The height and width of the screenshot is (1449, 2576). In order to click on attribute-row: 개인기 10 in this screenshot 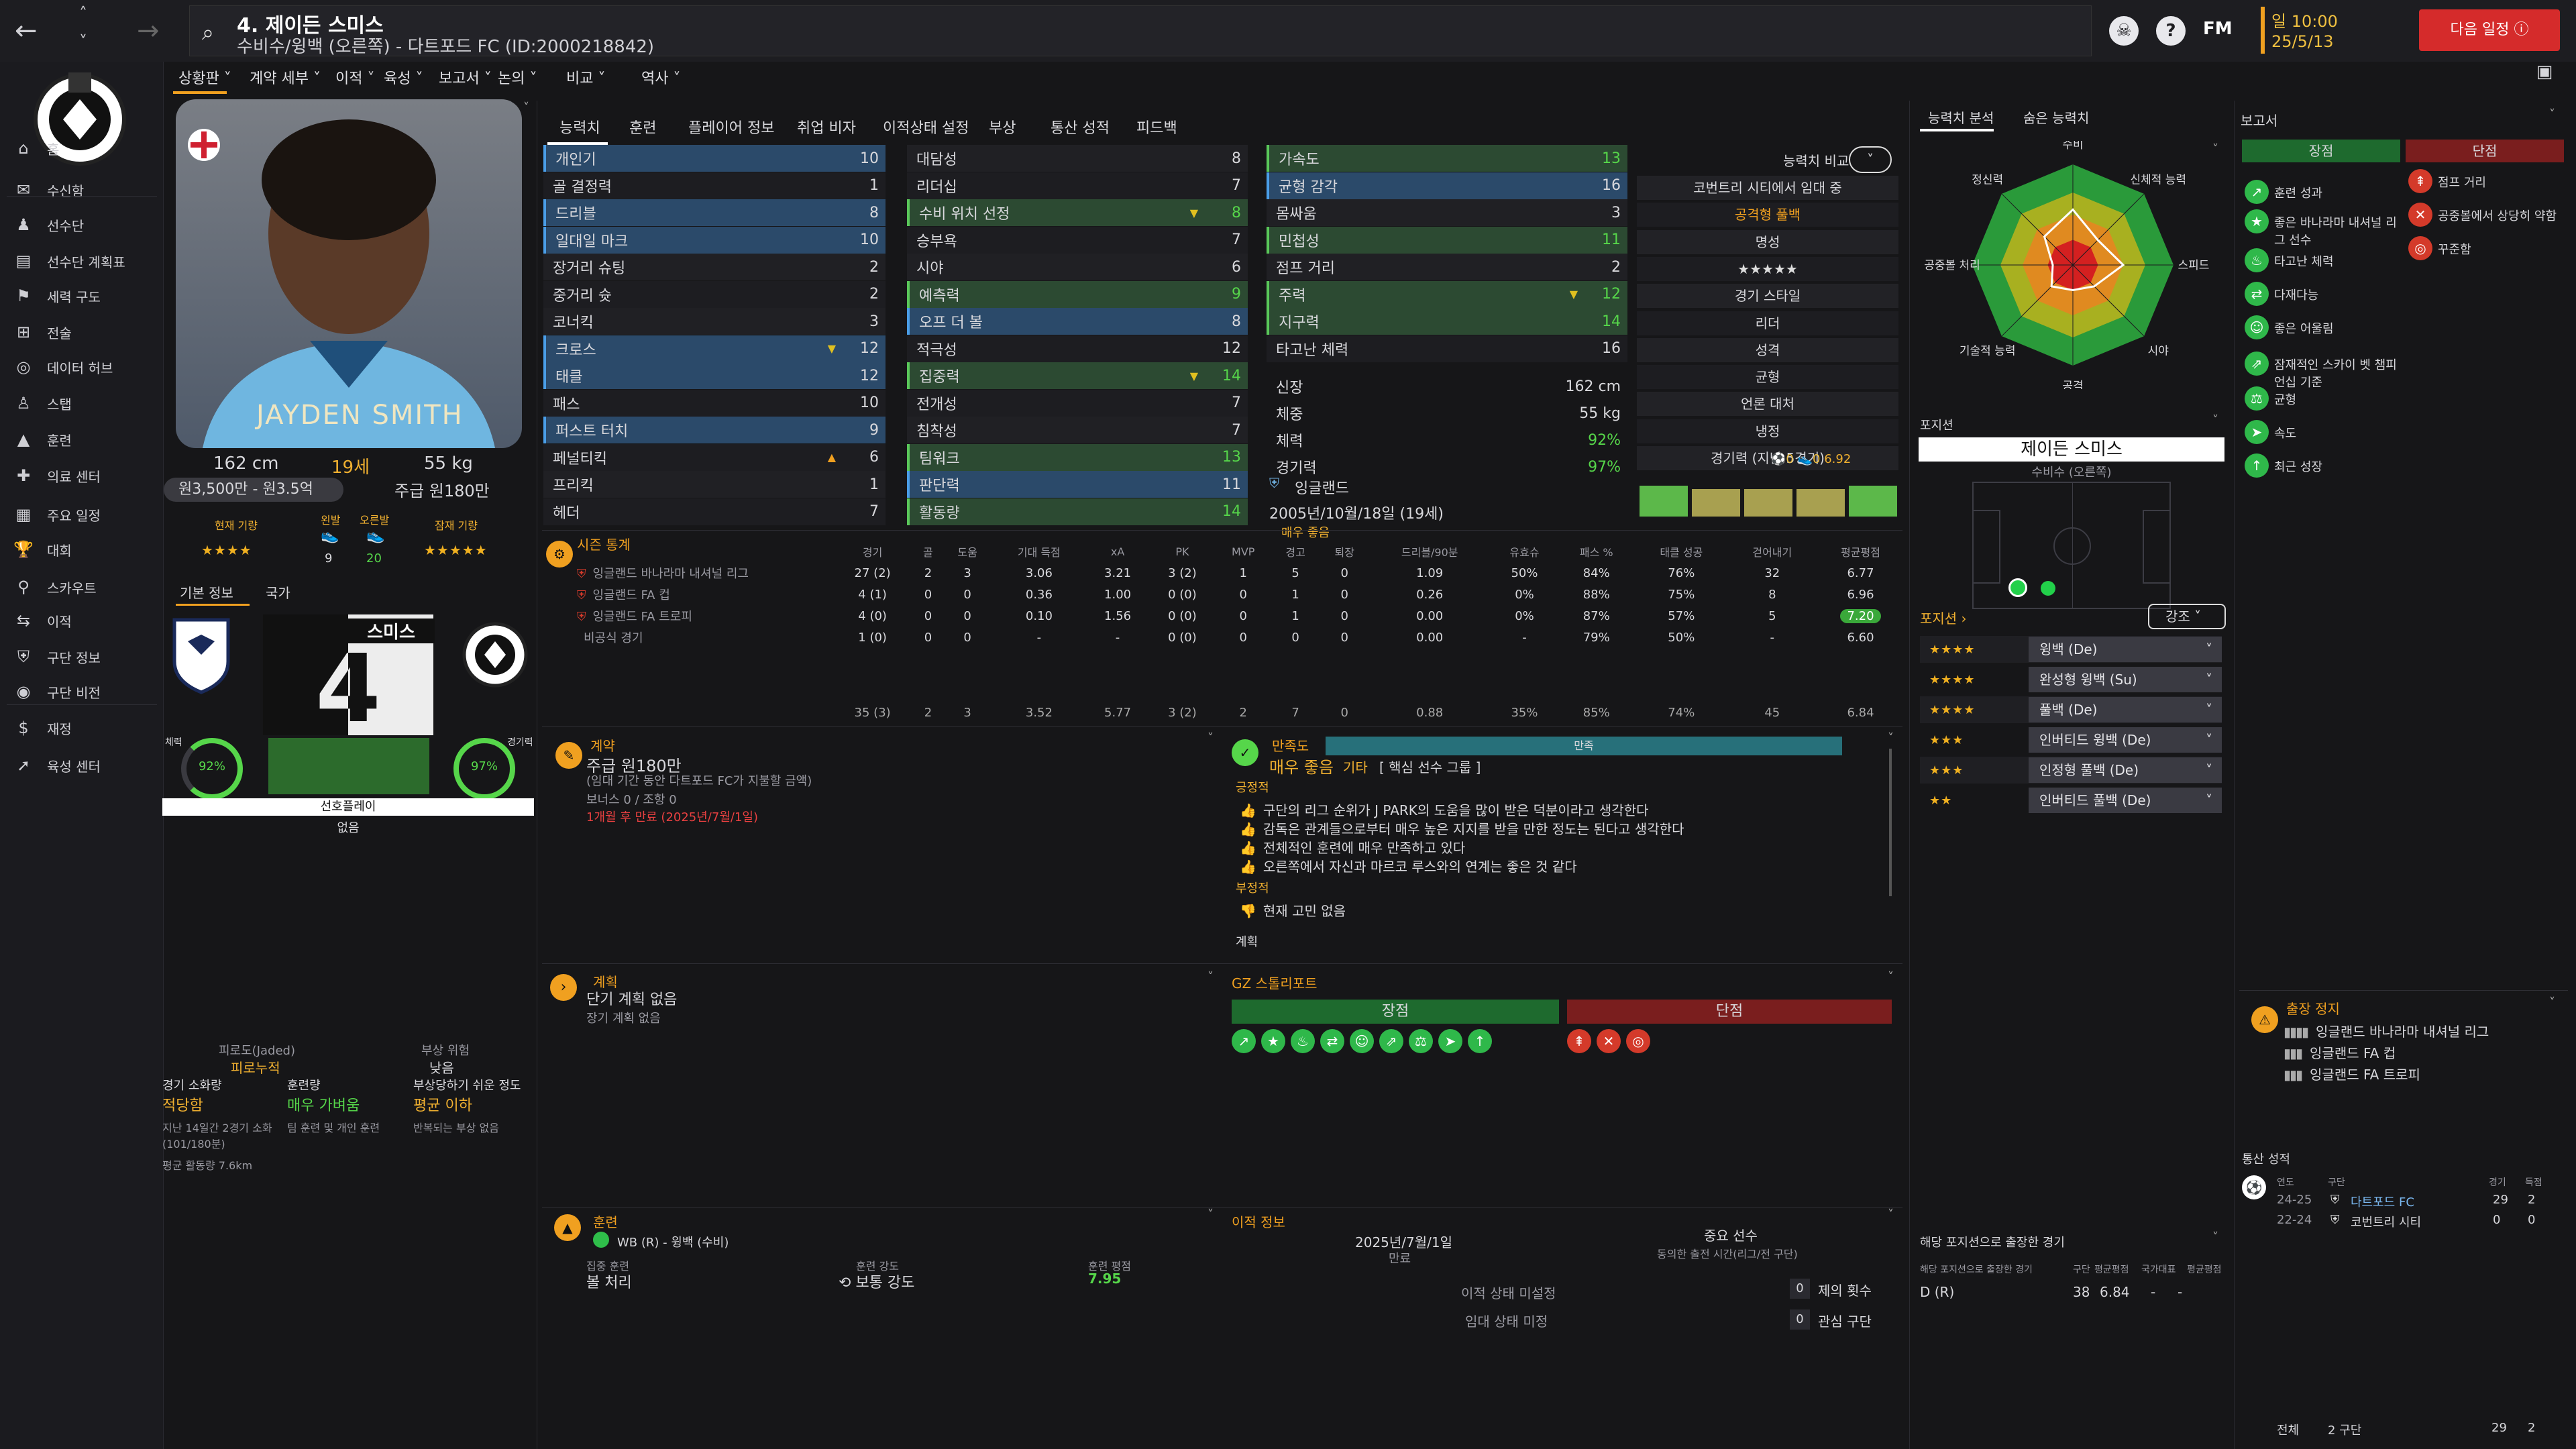, I will do `click(714, 158)`.